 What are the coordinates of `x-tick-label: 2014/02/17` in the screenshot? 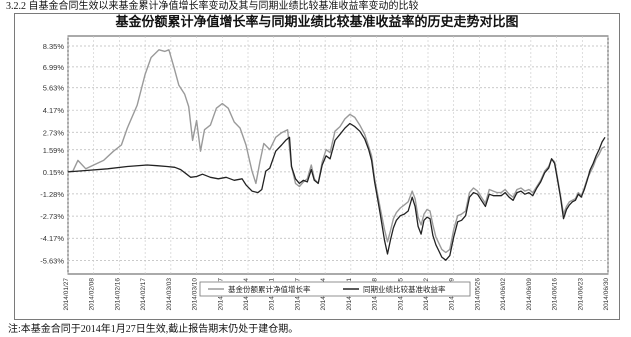 It's located at (143, 294).